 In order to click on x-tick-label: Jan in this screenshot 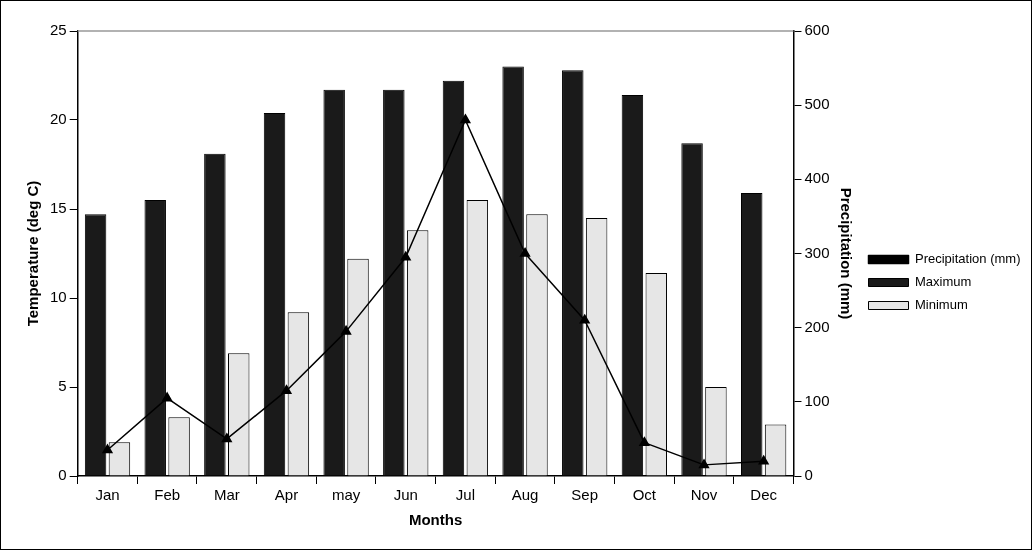, I will do `click(107, 495)`.